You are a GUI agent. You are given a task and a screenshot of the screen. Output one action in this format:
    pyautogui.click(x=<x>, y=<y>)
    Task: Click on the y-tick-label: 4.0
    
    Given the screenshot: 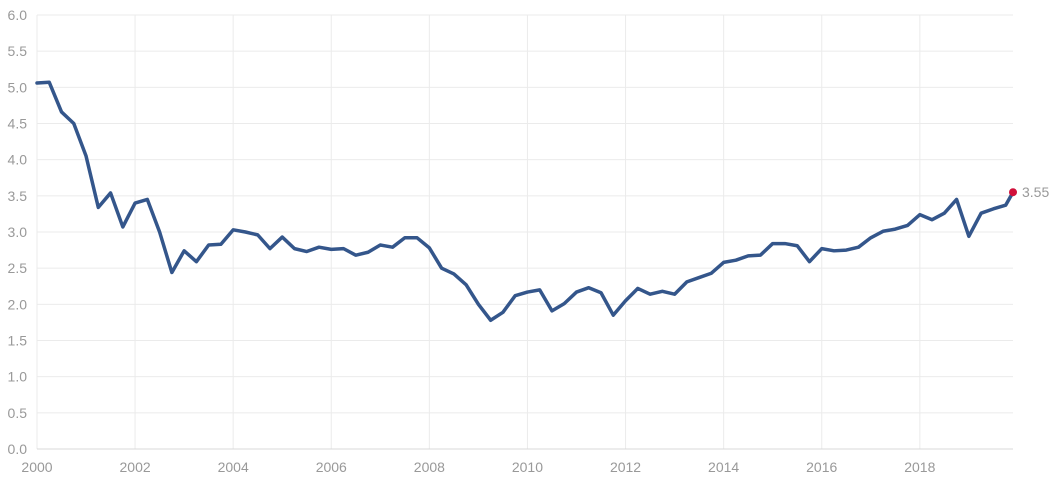 What is the action you would take?
    pyautogui.click(x=18, y=160)
    